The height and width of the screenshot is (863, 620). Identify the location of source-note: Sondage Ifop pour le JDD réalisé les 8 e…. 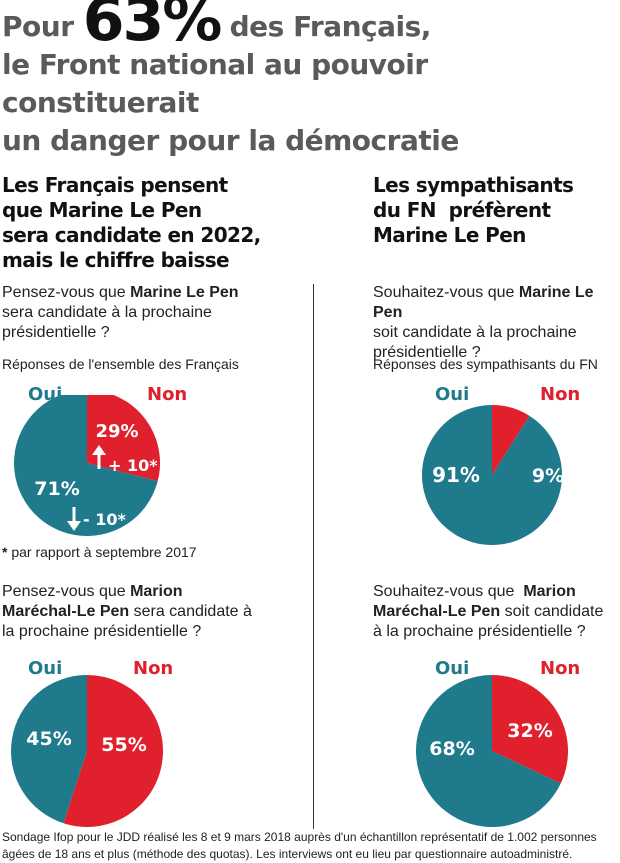
(299, 845).